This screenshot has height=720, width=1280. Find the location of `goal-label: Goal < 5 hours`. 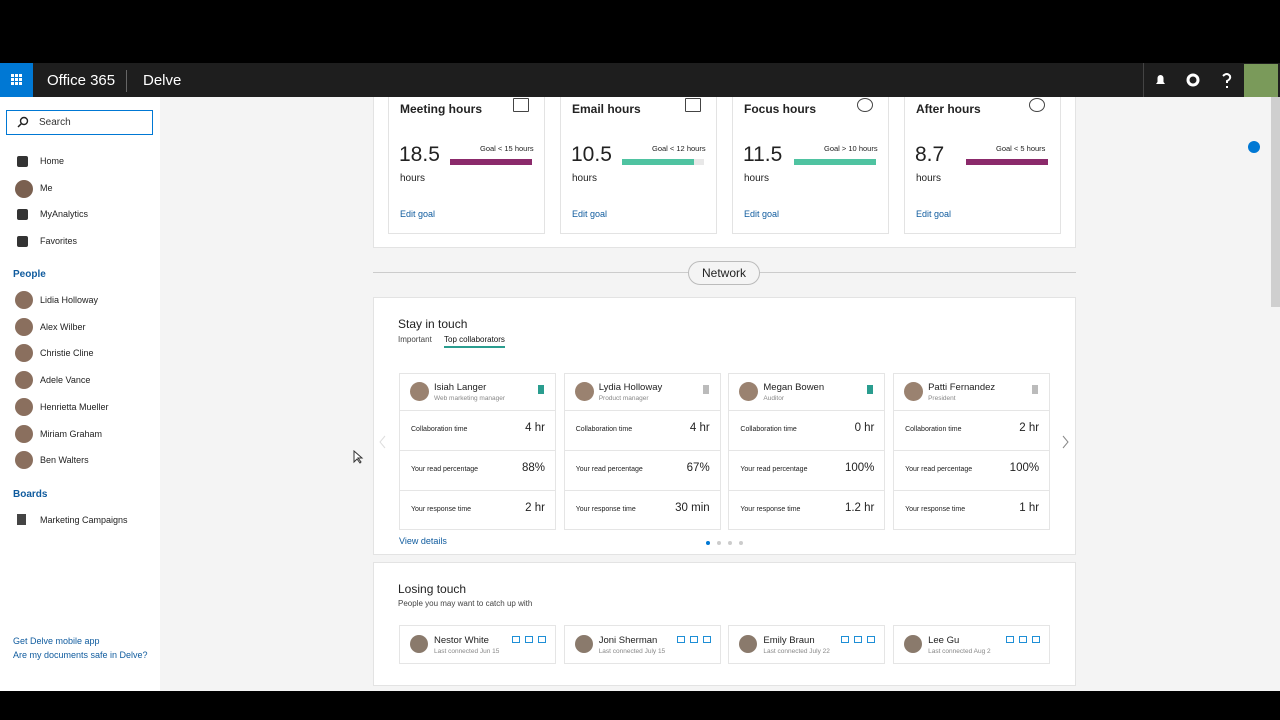

goal-label: Goal < 5 hours is located at coordinates (1021, 148).